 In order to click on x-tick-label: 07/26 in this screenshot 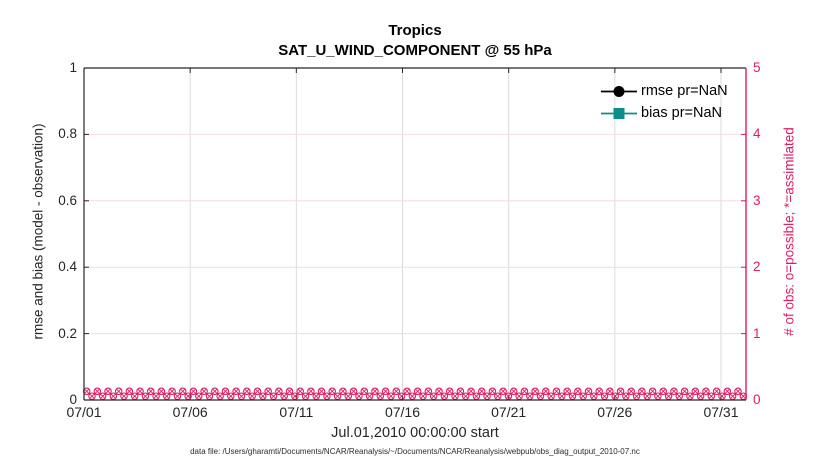, I will do `click(615, 412)`.